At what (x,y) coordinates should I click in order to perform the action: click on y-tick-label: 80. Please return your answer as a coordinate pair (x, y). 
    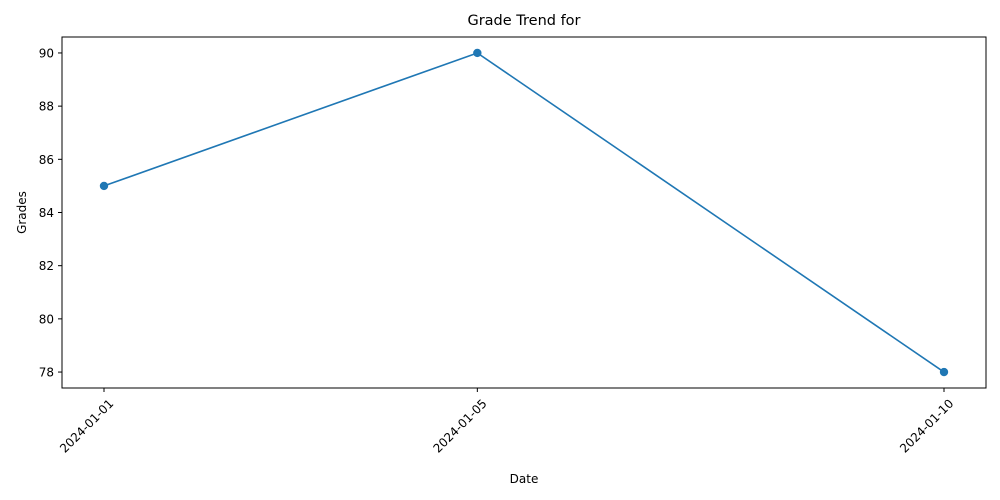
    Looking at the image, I should click on (46, 319).